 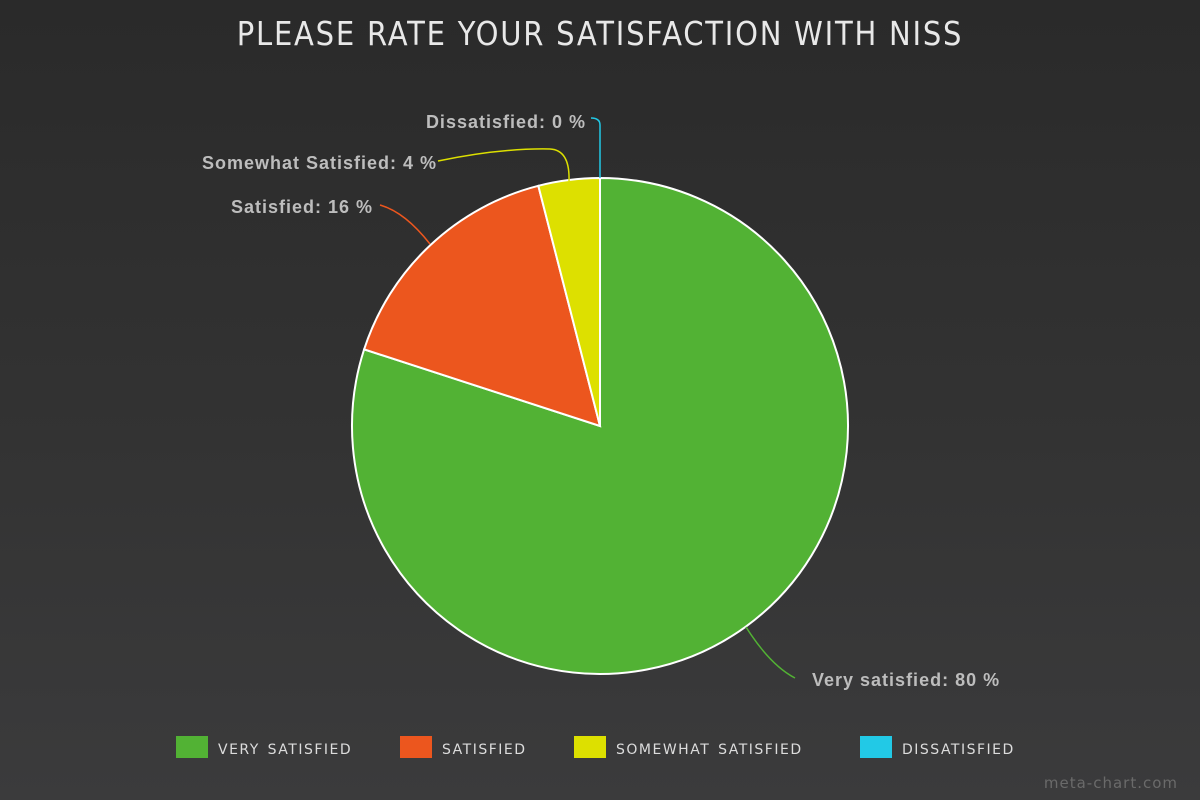 I want to click on legend-label-somewhat-satisfied: somewhat satisfied, so click(x=709, y=747).